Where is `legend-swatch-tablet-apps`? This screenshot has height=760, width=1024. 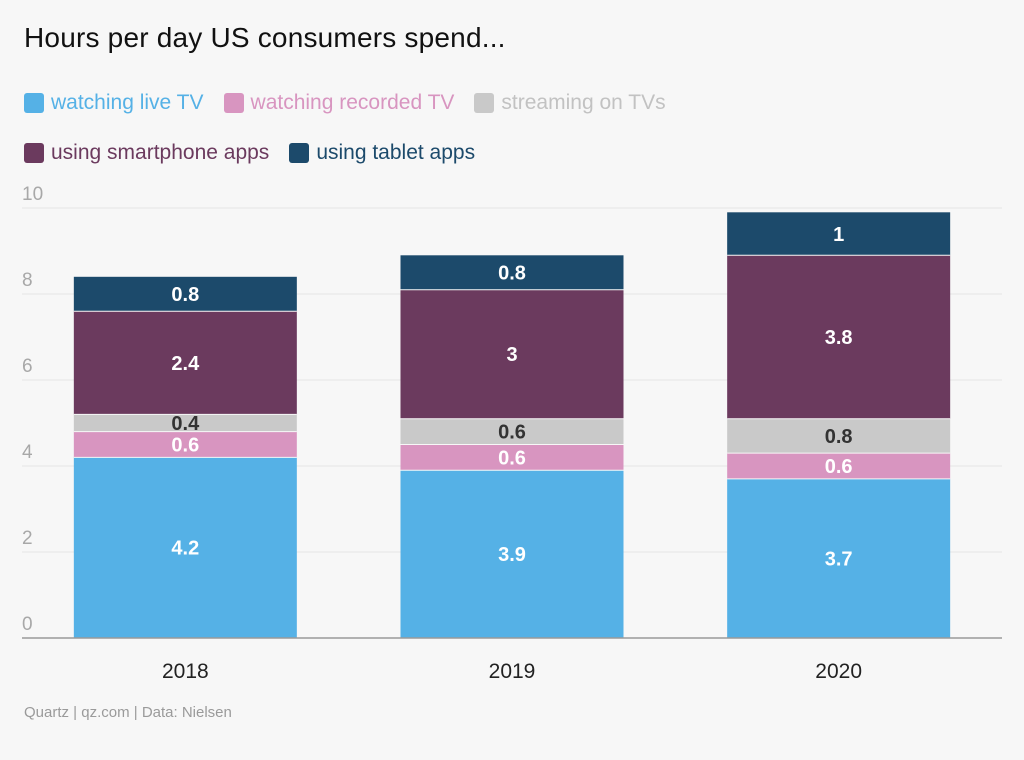
legend-swatch-tablet-apps is located at coordinates (299, 153).